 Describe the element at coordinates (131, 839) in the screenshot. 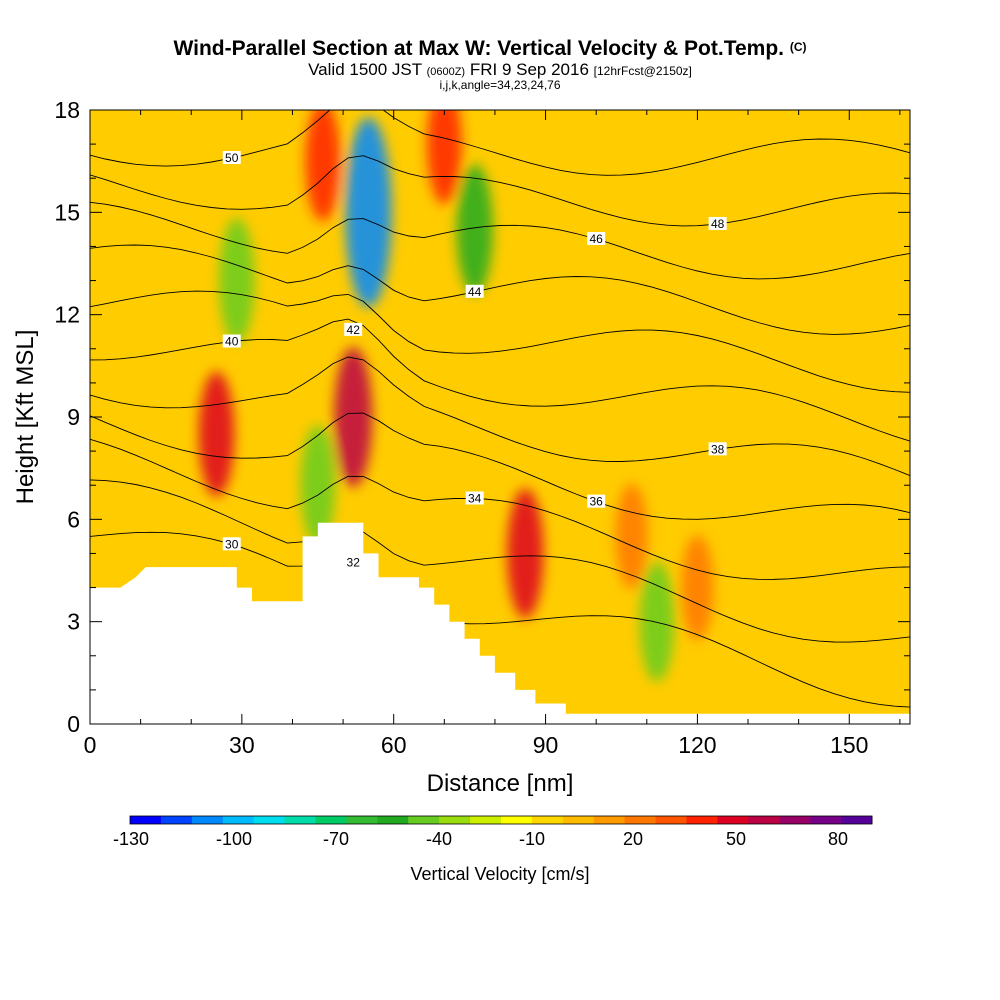

I see `colorbar-tick--130: -130` at that location.